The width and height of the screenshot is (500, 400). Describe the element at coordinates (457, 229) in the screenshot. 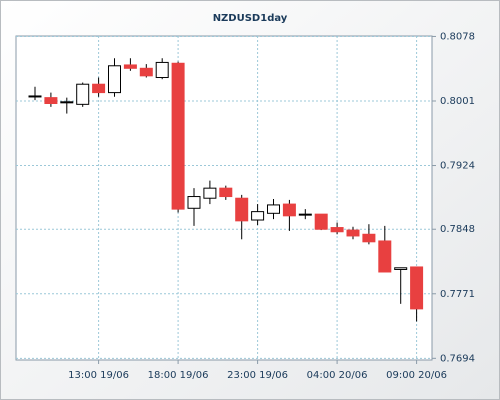

I see `y-tick-label: 0.7848` at that location.